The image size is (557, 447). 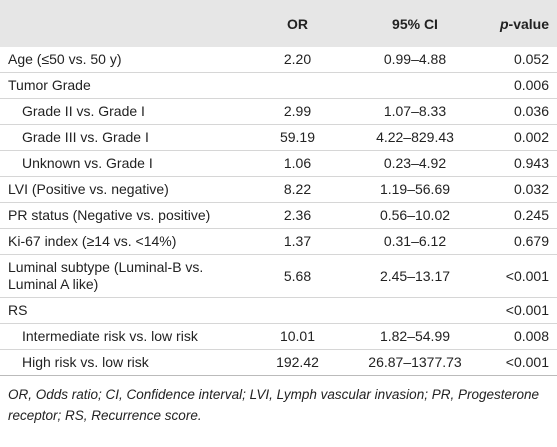 I want to click on or-cell: 5.68, so click(x=297, y=276).